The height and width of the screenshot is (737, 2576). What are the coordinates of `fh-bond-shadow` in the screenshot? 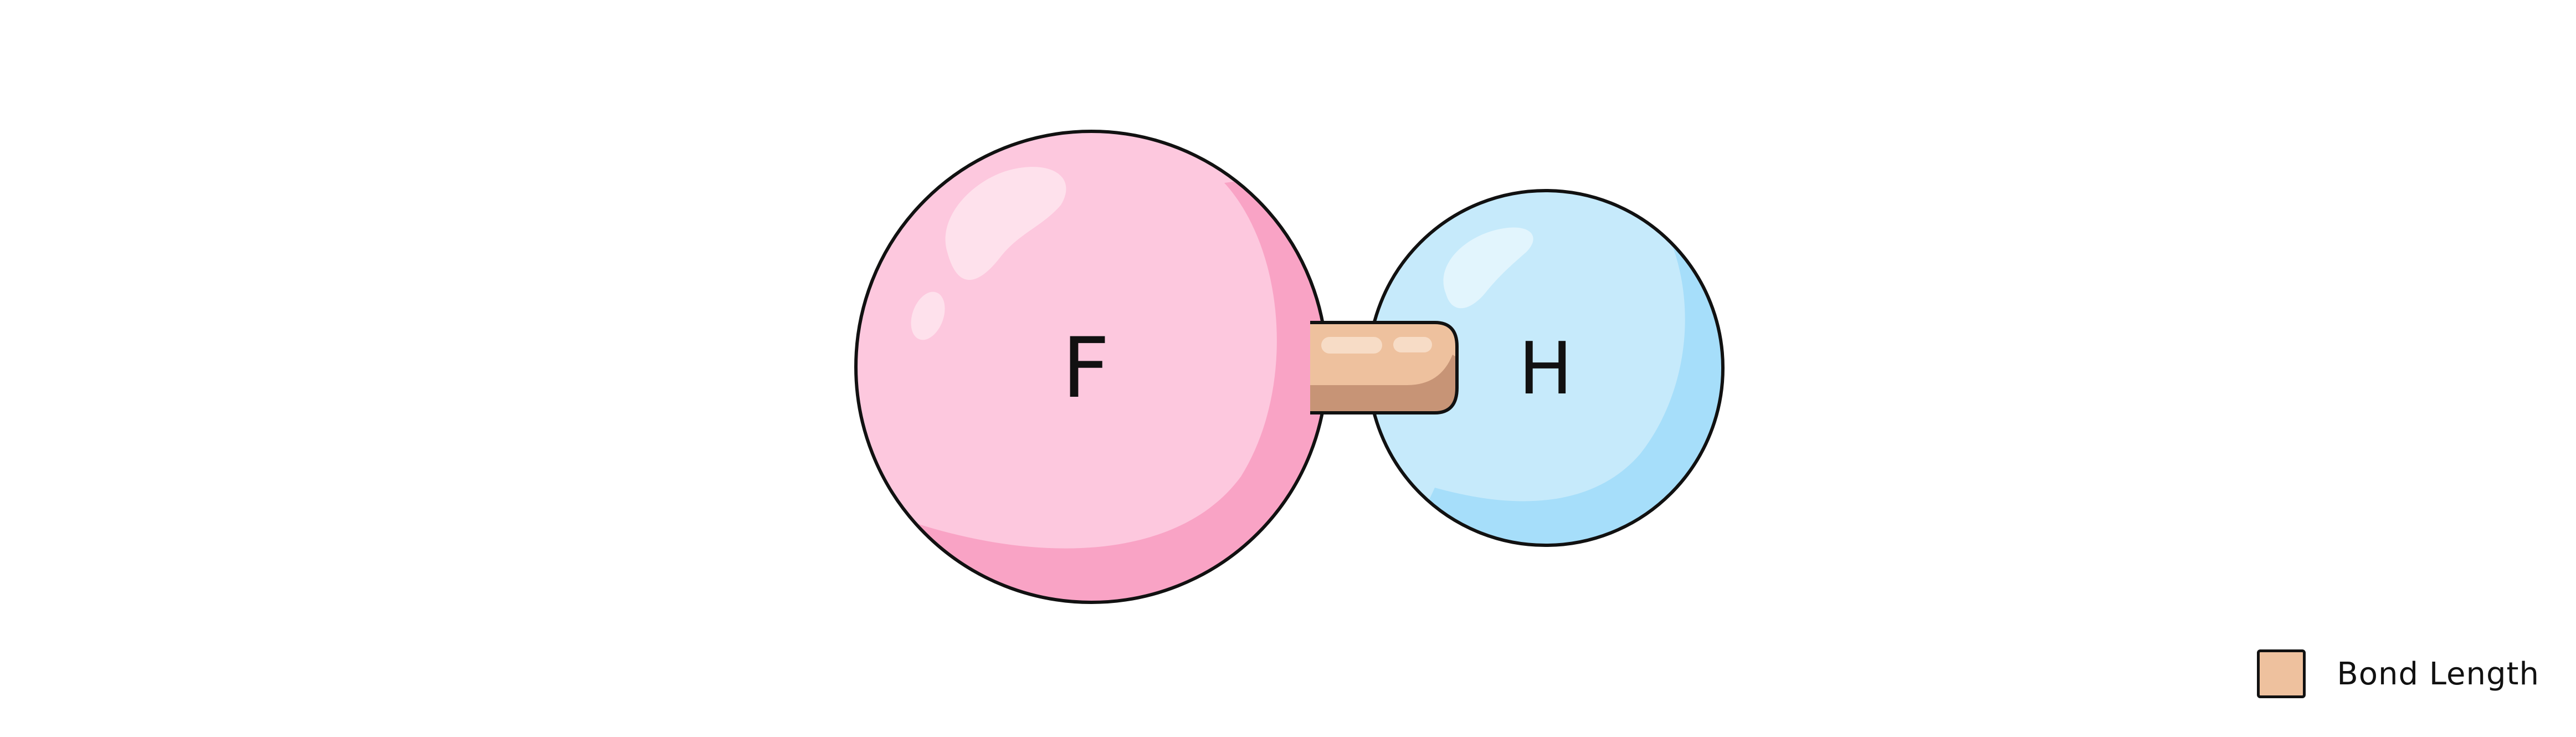 It's located at (1383, 384).